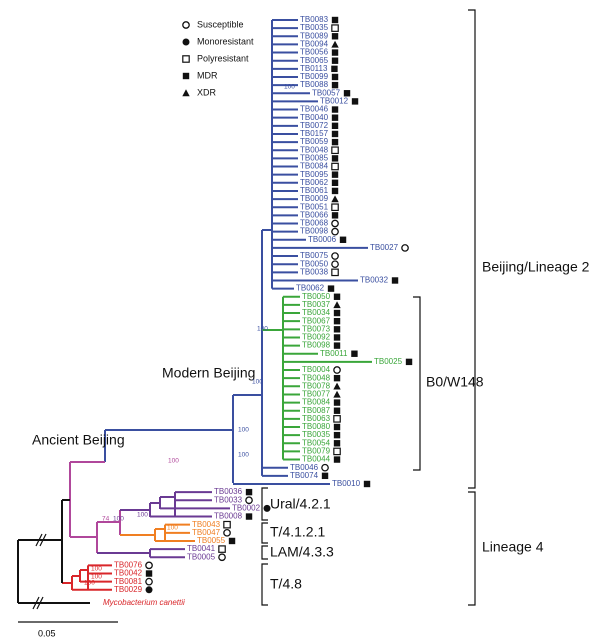  Describe the element at coordinates (316, 296) in the screenshot. I see `leaf-label: TB0050` at that location.